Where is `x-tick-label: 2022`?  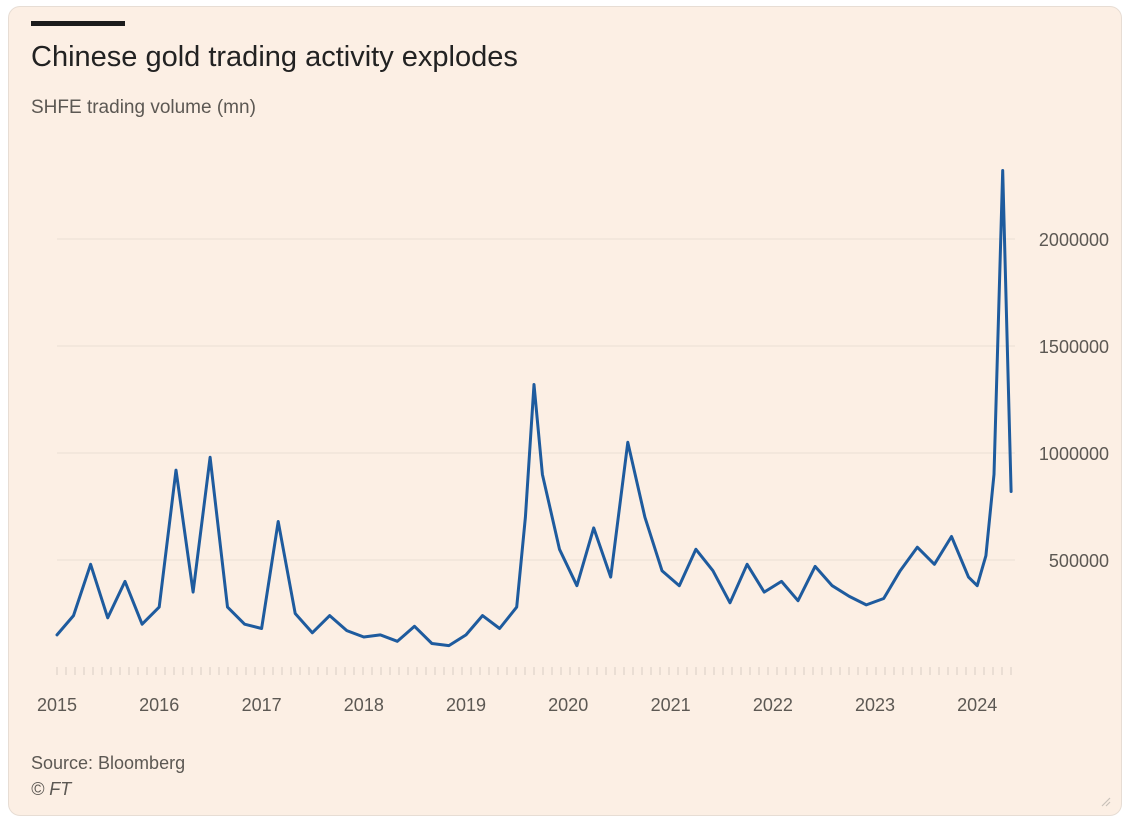 x-tick-label: 2022 is located at coordinates (773, 705).